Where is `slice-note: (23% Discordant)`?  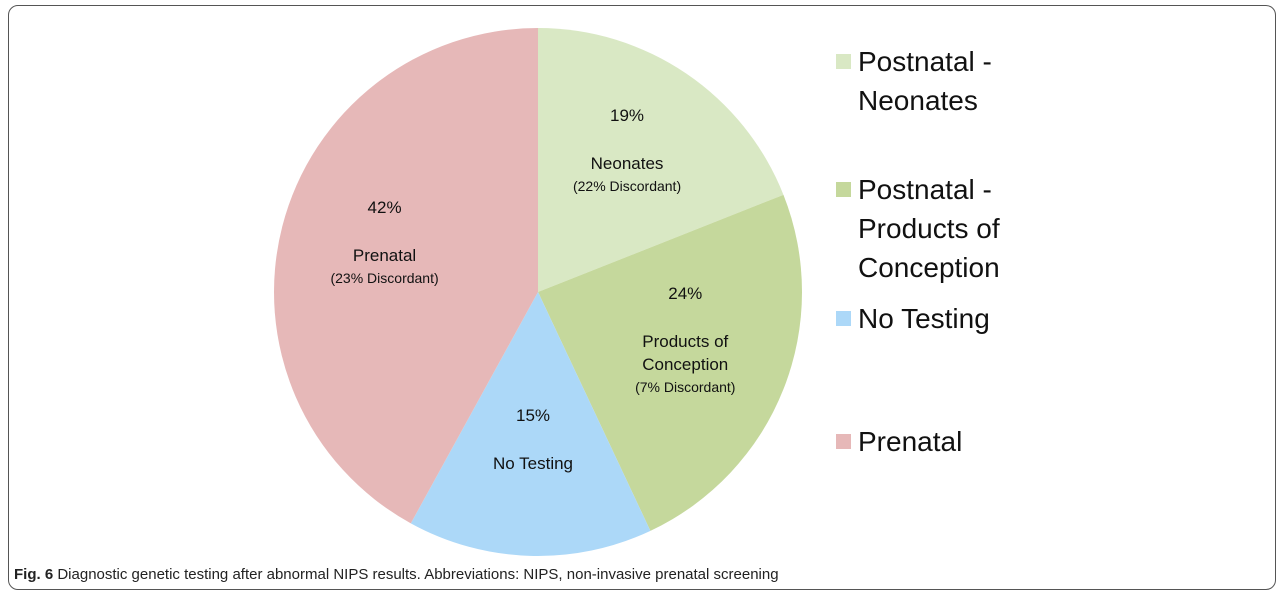
slice-note: (23% Discordant) is located at coordinates (384, 278).